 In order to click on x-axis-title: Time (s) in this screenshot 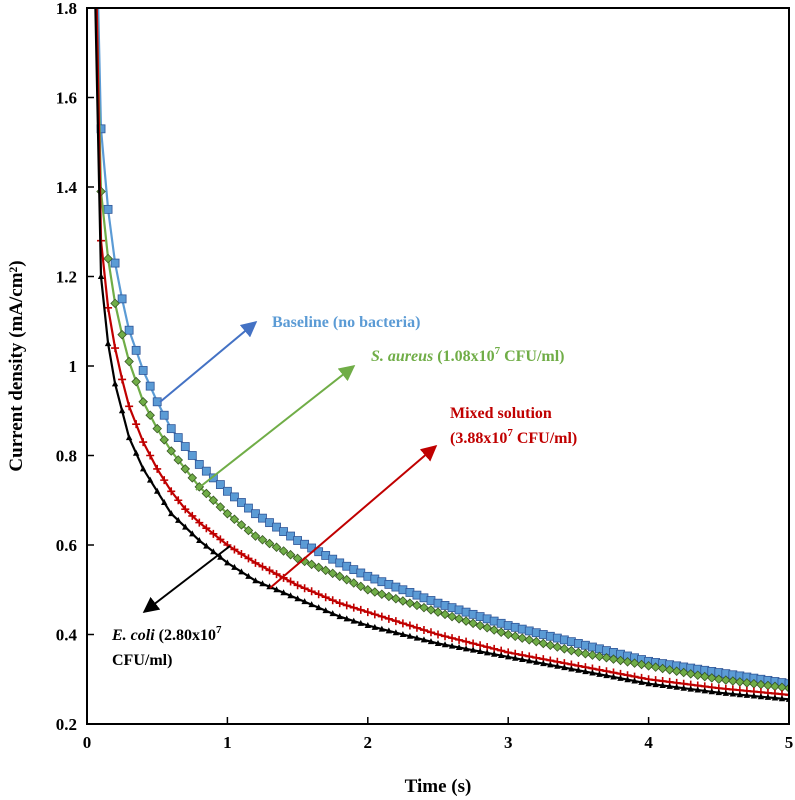, I will do `click(438, 786)`.